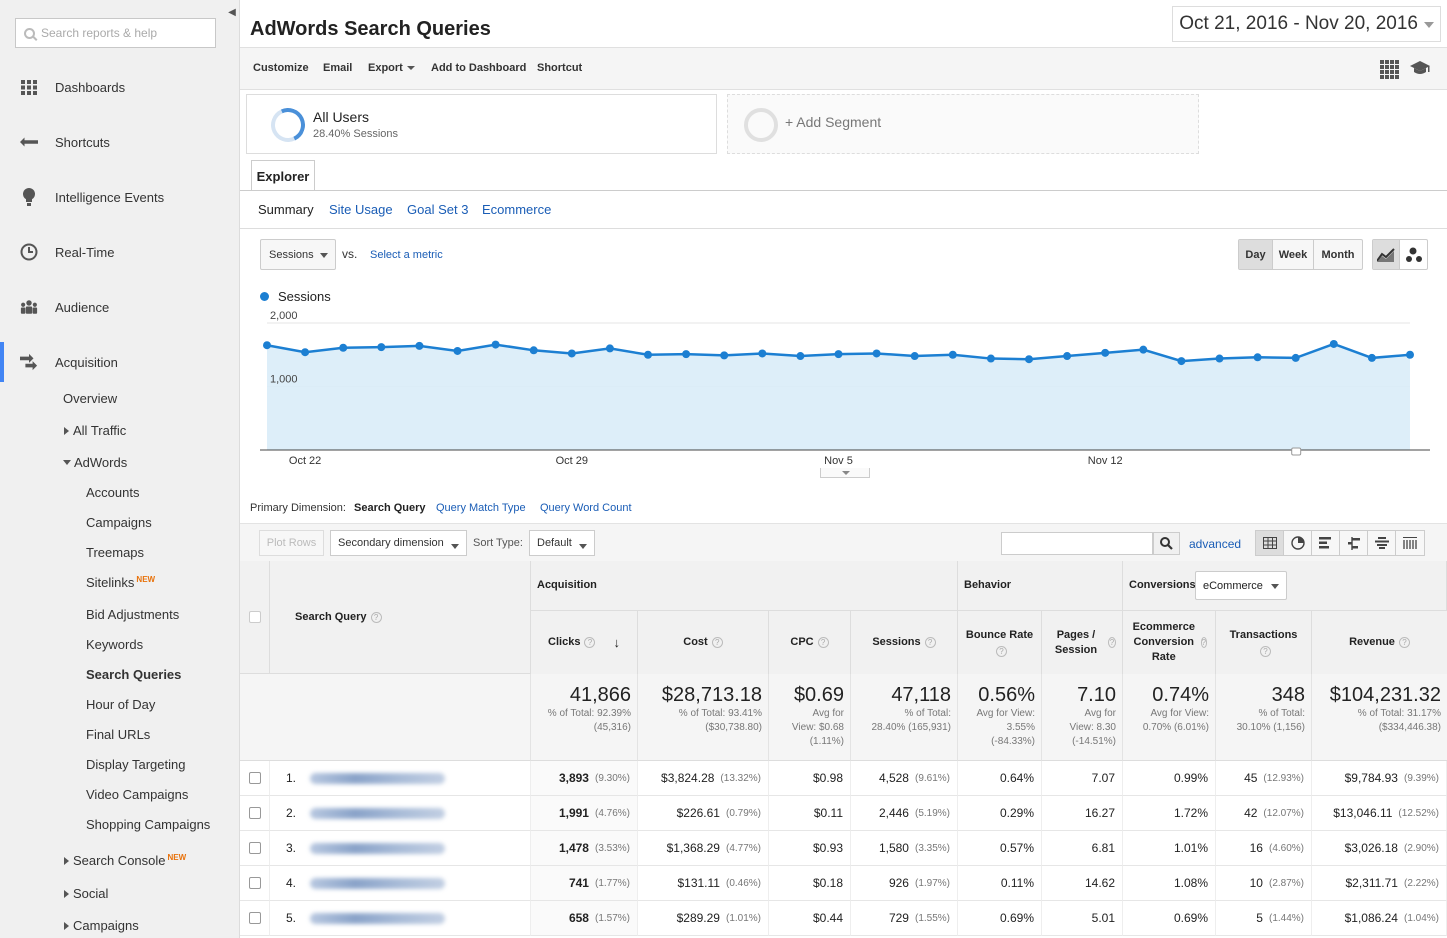 Image resolution: width=1447 pixels, height=938 pixels. I want to click on dimension-search-query: Search Query, so click(390, 508).